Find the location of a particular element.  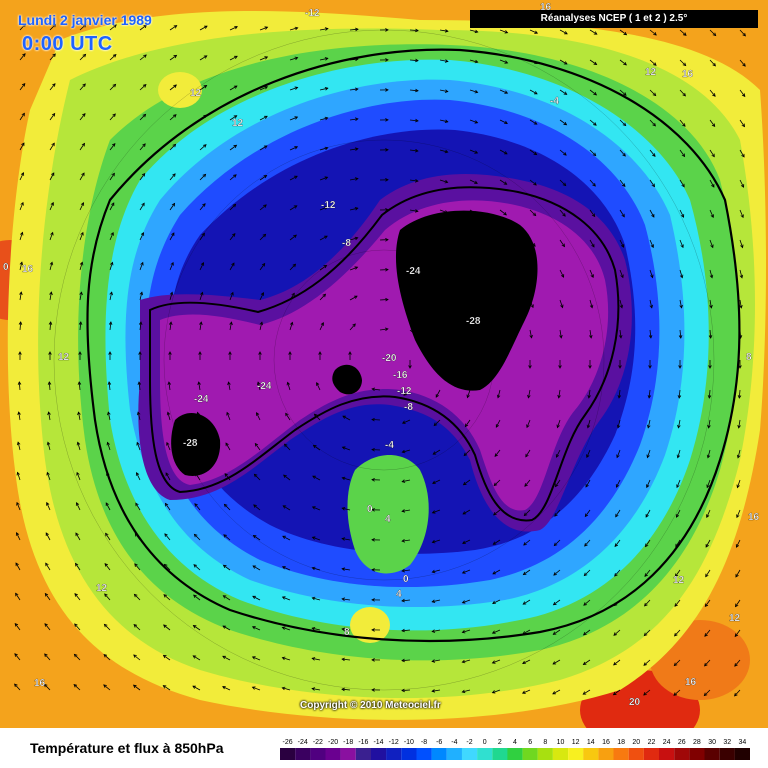

label-top: -12 is located at coordinates (312, 13).